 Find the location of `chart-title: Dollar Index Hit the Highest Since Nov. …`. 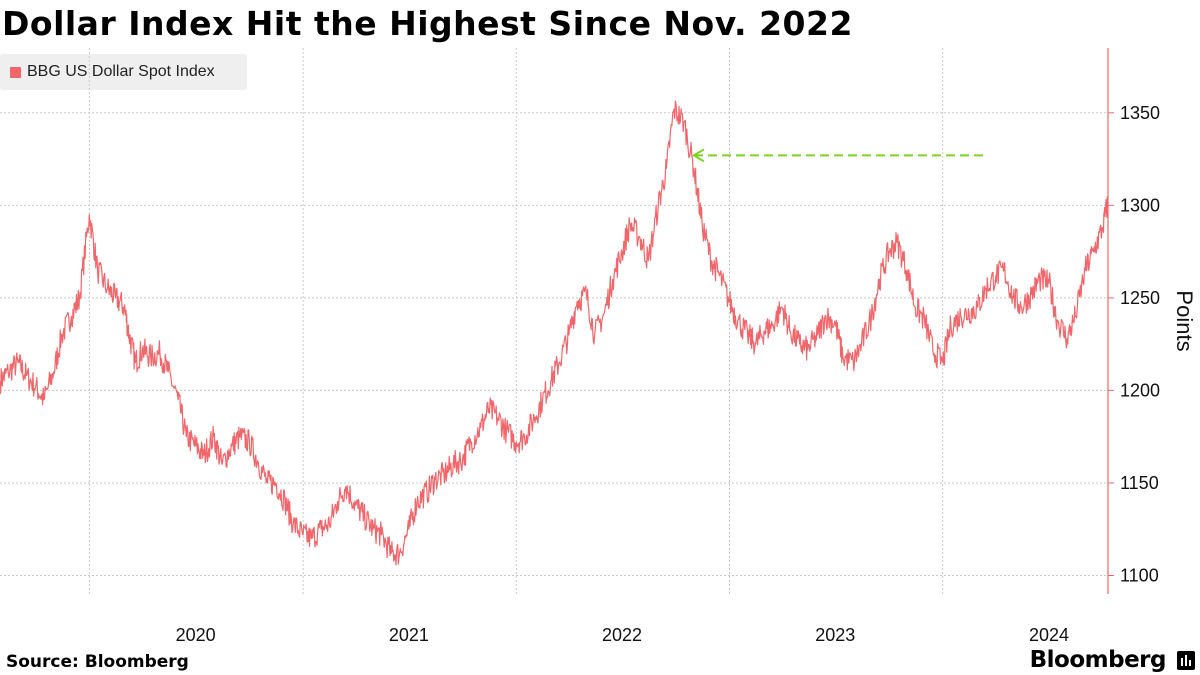

chart-title: Dollar Index Hit the Highest Since Nov. … is located at coordinates (427, 23).